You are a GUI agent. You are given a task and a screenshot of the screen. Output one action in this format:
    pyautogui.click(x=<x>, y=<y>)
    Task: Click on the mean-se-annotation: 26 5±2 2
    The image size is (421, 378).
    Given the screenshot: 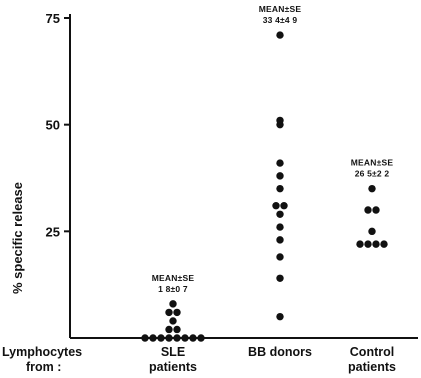 What is the action you would take?
    pyautogui.click(x=372, y=174)
    